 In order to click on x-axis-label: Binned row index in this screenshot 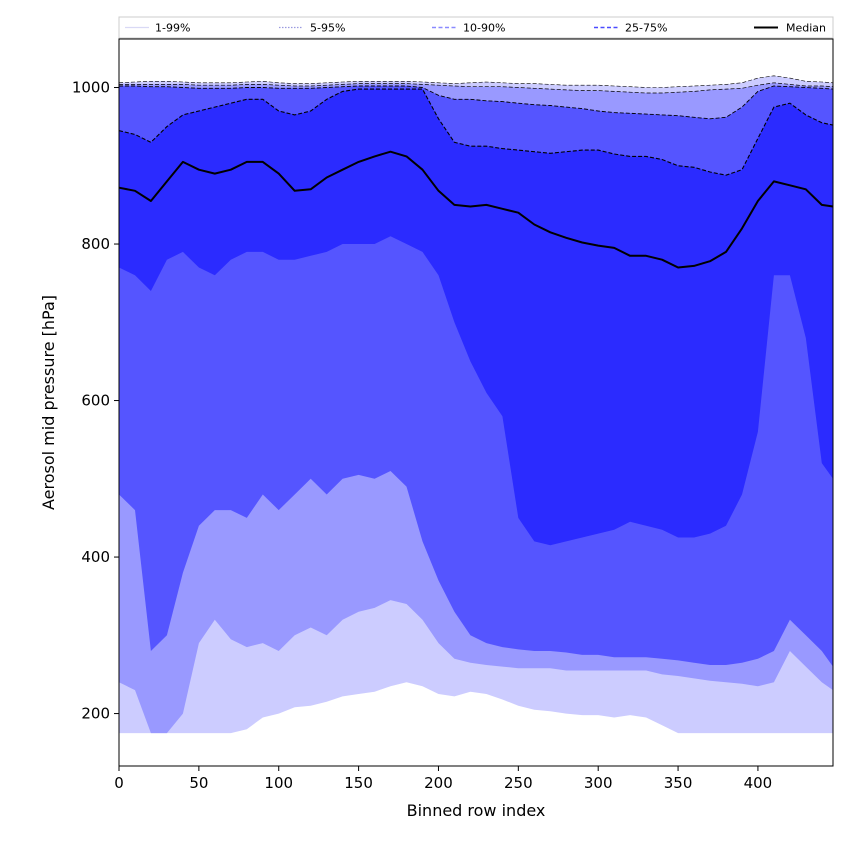, I will do `click(476, 810)`.